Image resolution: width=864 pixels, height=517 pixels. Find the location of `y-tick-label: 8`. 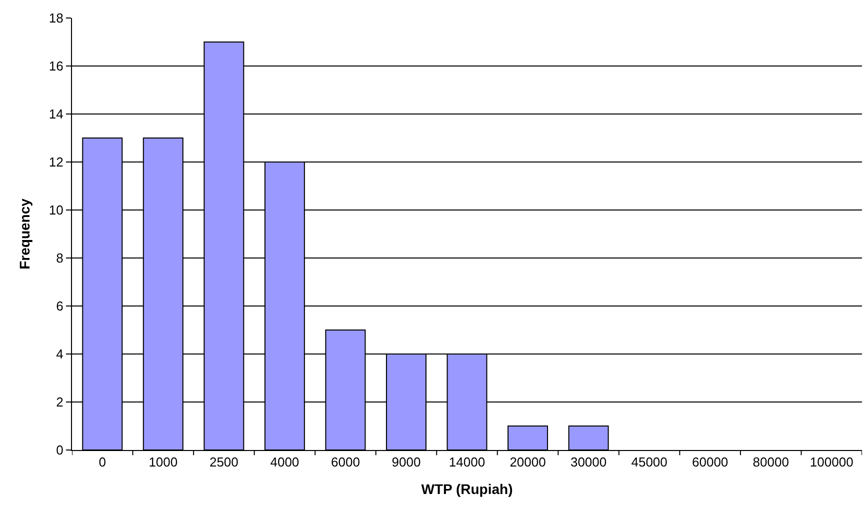

y-tick-label: 8 is located at coordinates (60, 258).